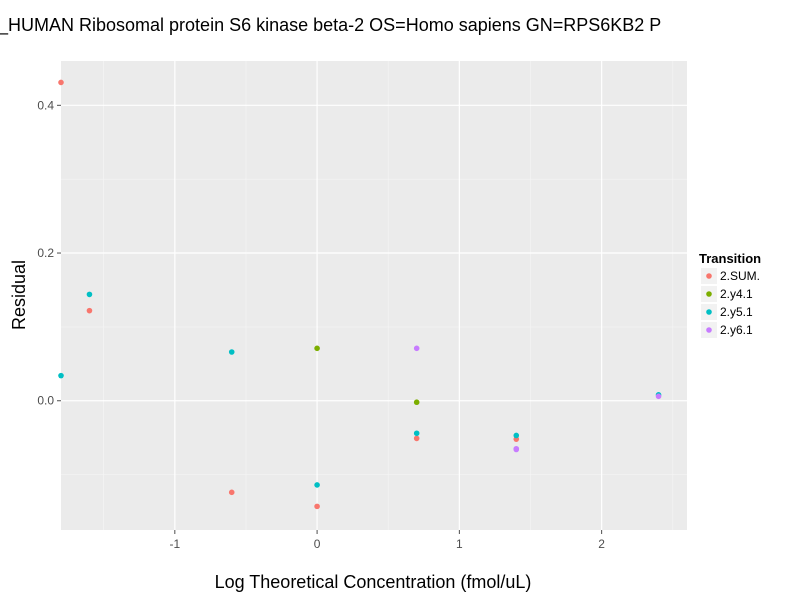 The image size is (800, 600). What do you see at coordinates (387, 540) in the screenshot?
I see `x-axis-ticks: -1 0 1 2` at bounding box center [387, 540].